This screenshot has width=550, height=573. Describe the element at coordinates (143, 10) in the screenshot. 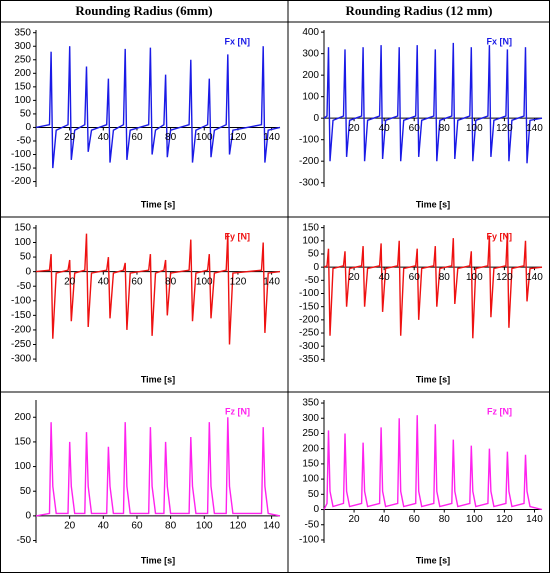

I see `column-header: Rounding Radius (6mm)` at that location.